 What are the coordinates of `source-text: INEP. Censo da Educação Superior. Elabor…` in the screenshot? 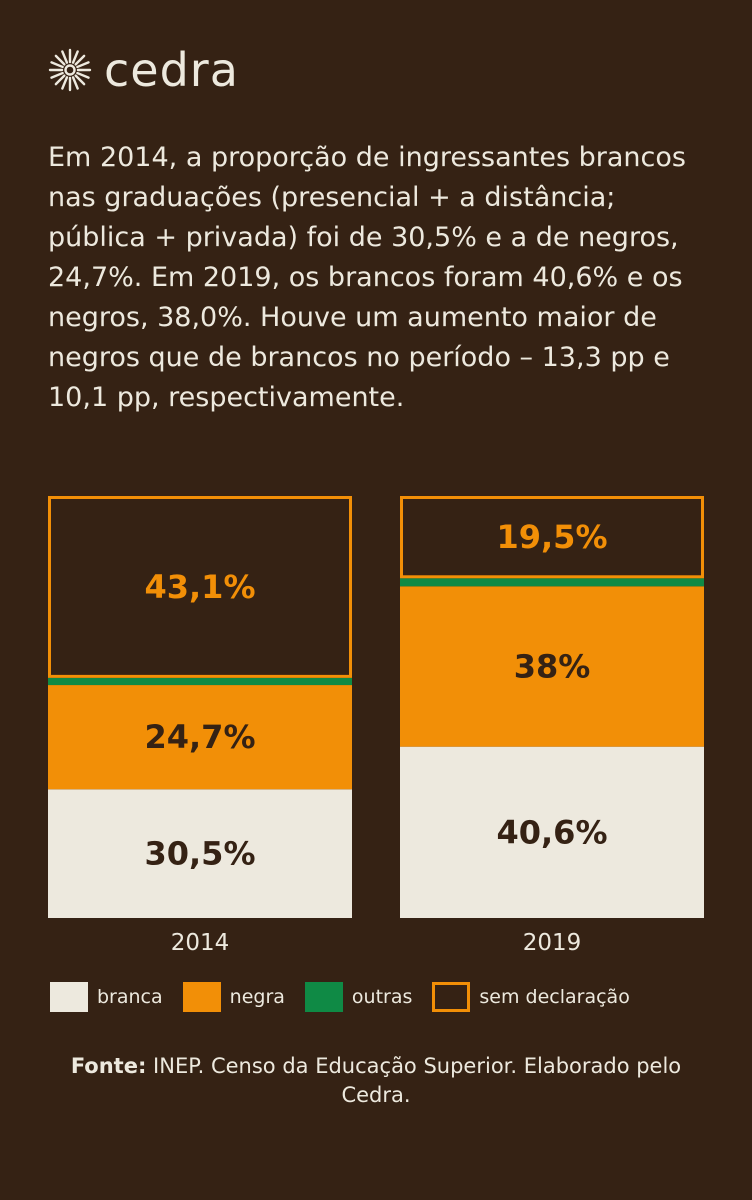 It's located at (414, 1080).